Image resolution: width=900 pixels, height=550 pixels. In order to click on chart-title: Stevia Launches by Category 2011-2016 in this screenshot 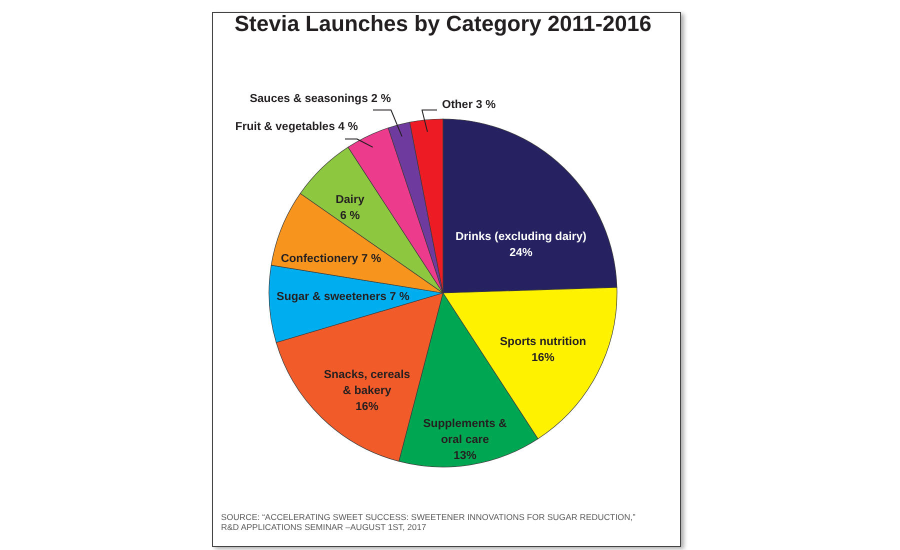, I will do `click(443, 23)`.